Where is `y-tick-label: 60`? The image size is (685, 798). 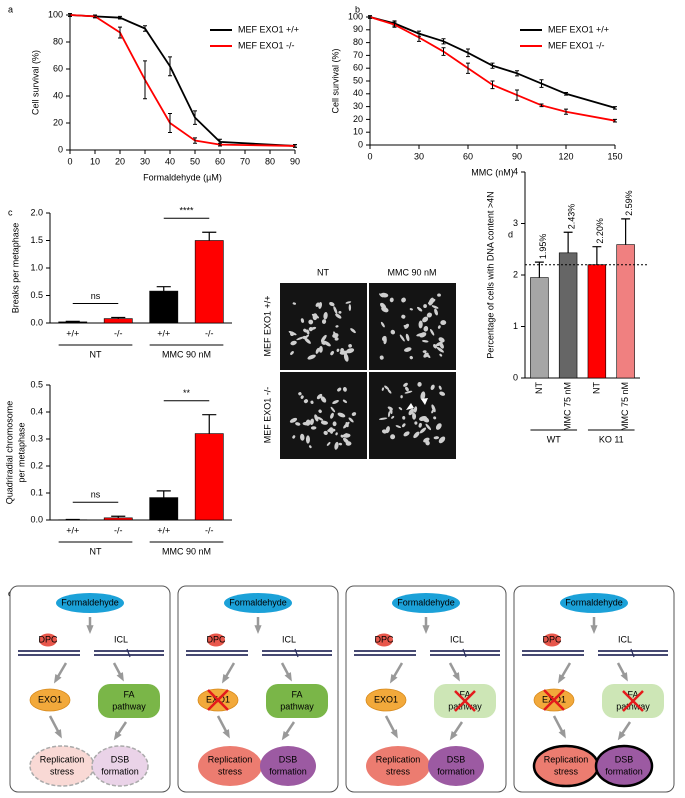
y-tick-label: 60 is located at coordinates (58, 68).